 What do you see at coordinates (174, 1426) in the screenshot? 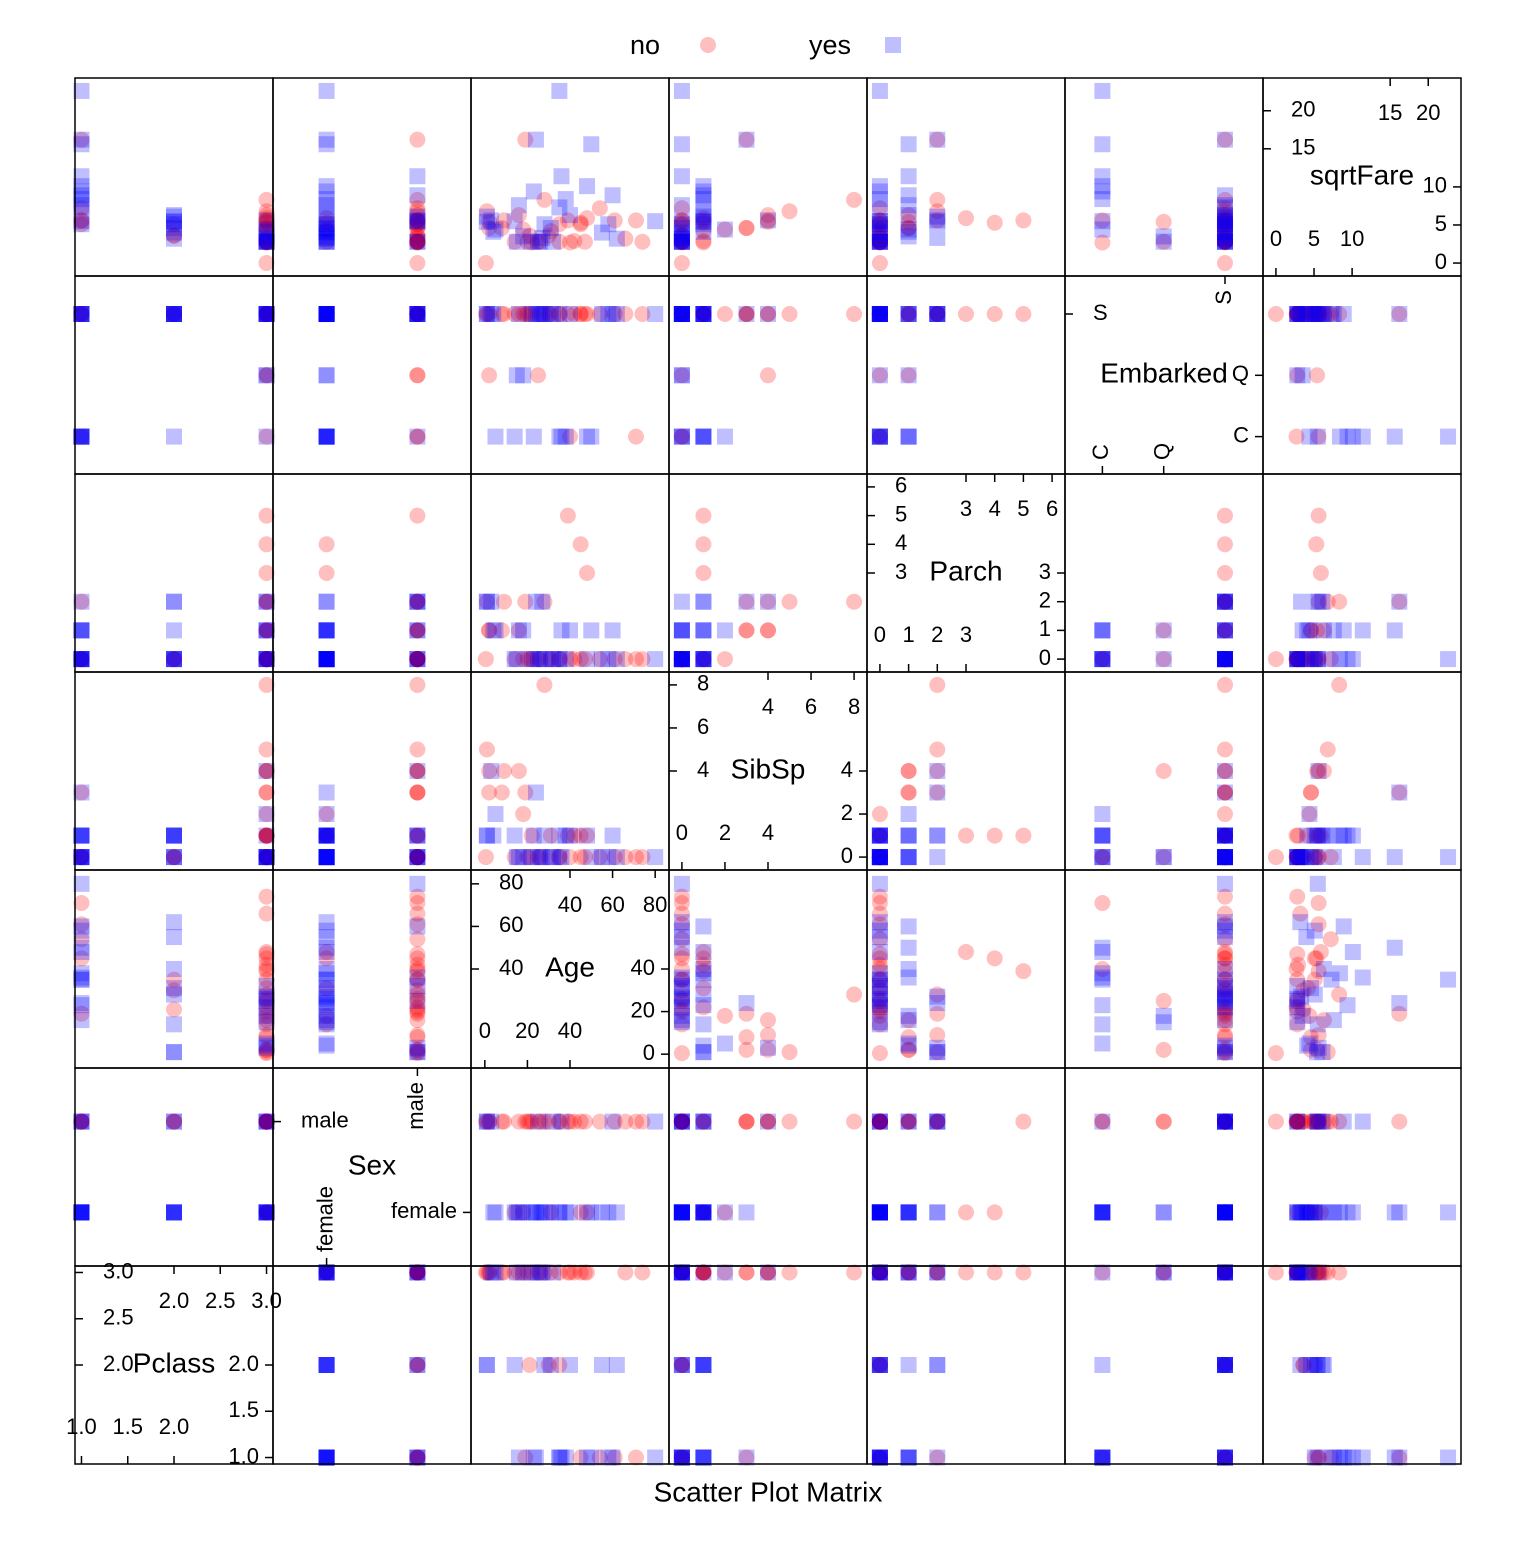
I see `tick-label: 2.0` at bounding box center [174, 1426].